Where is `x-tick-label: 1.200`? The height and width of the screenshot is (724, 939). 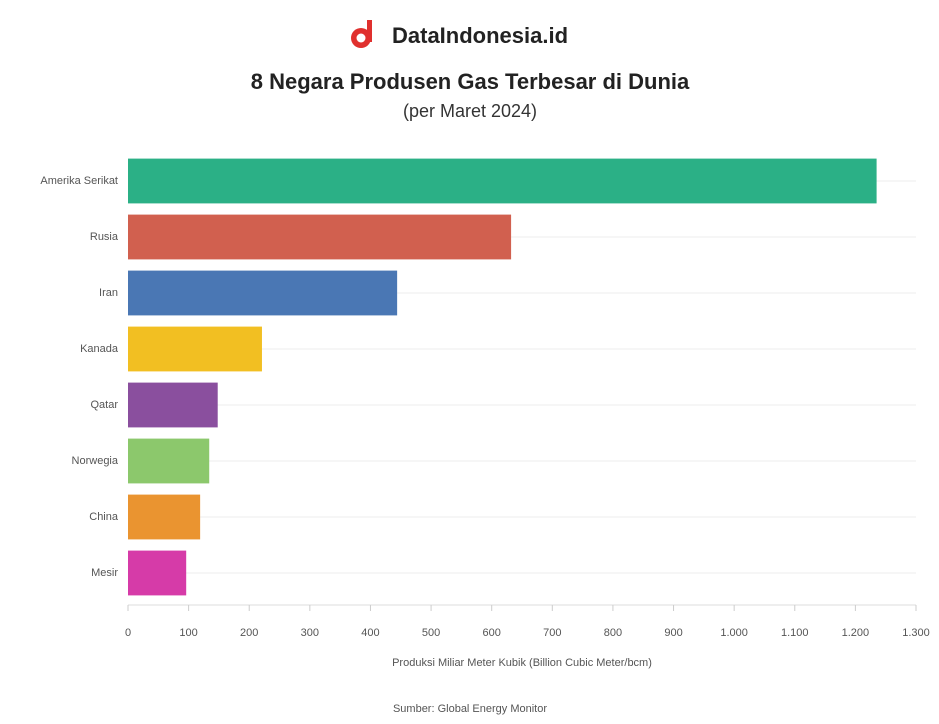 x-tick-label: 1.200 is located at coordinates (856, 633).